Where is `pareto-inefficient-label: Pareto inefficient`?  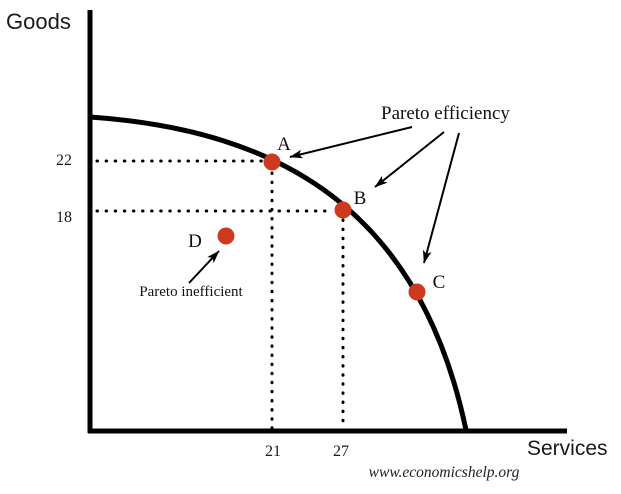
pareto-inefficient-label: Pareto inefficient is located at coordinates (191, 292).